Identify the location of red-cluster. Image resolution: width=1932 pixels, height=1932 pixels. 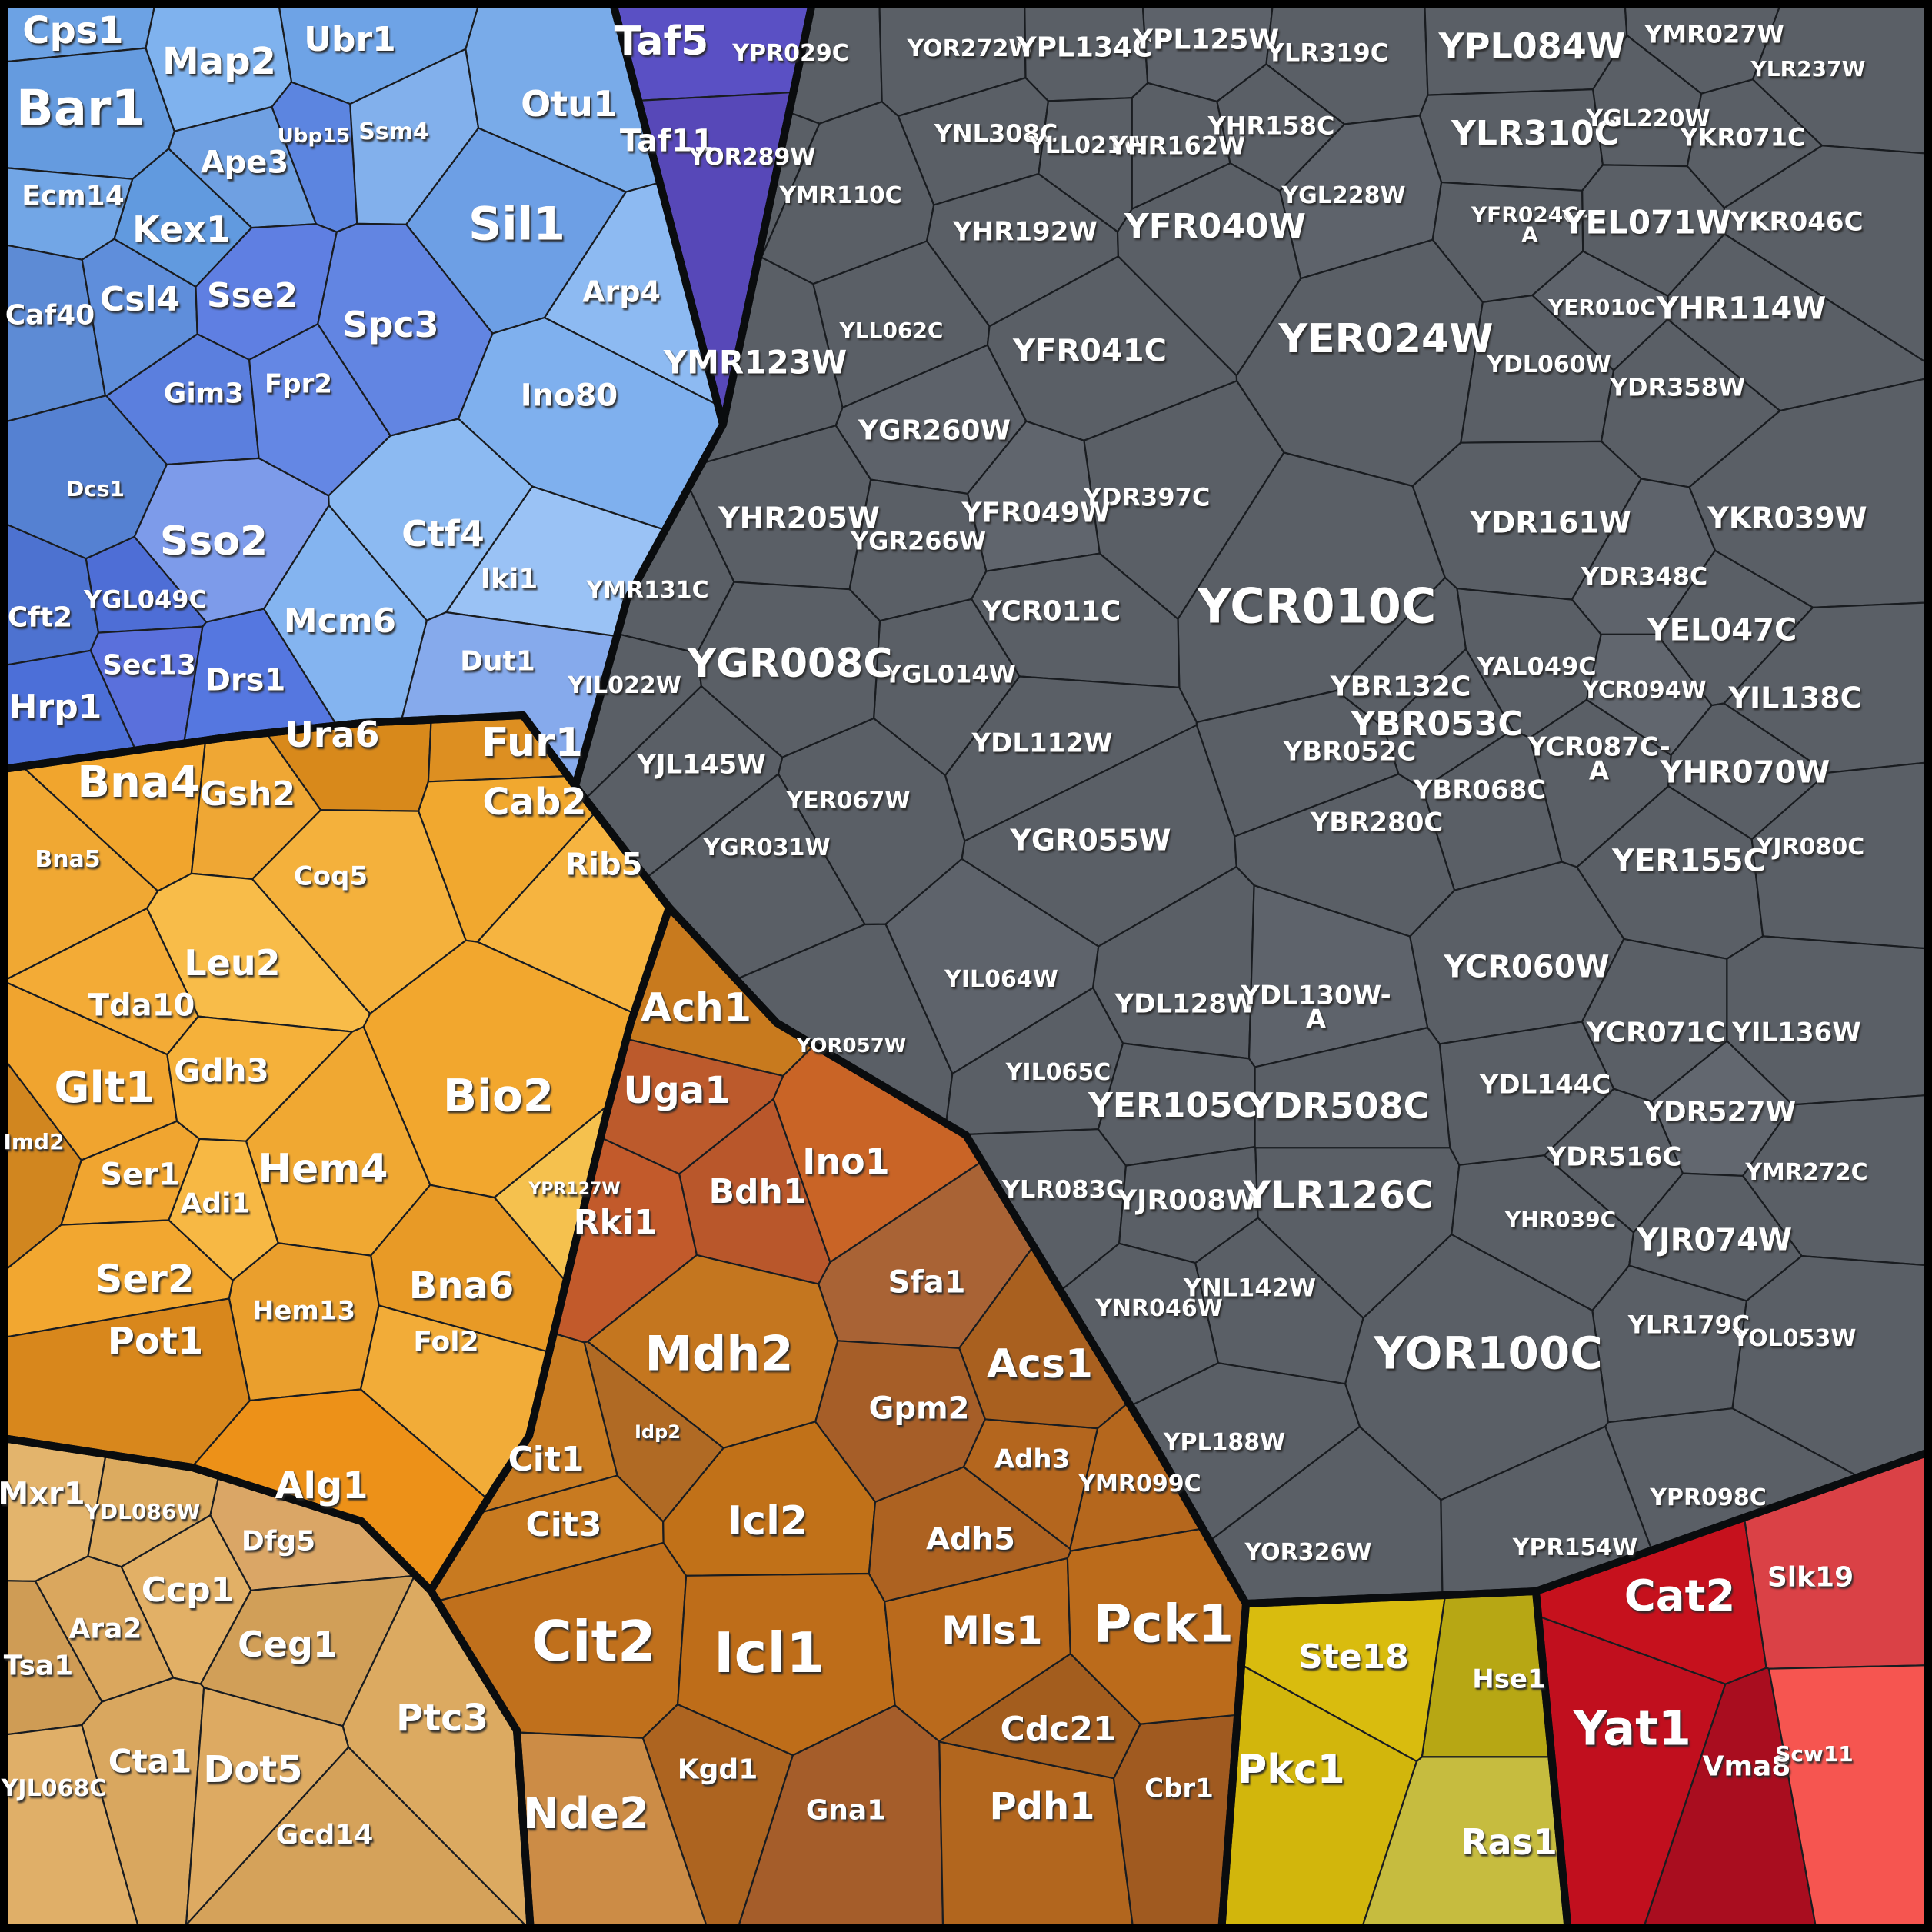
(1732, 1691).